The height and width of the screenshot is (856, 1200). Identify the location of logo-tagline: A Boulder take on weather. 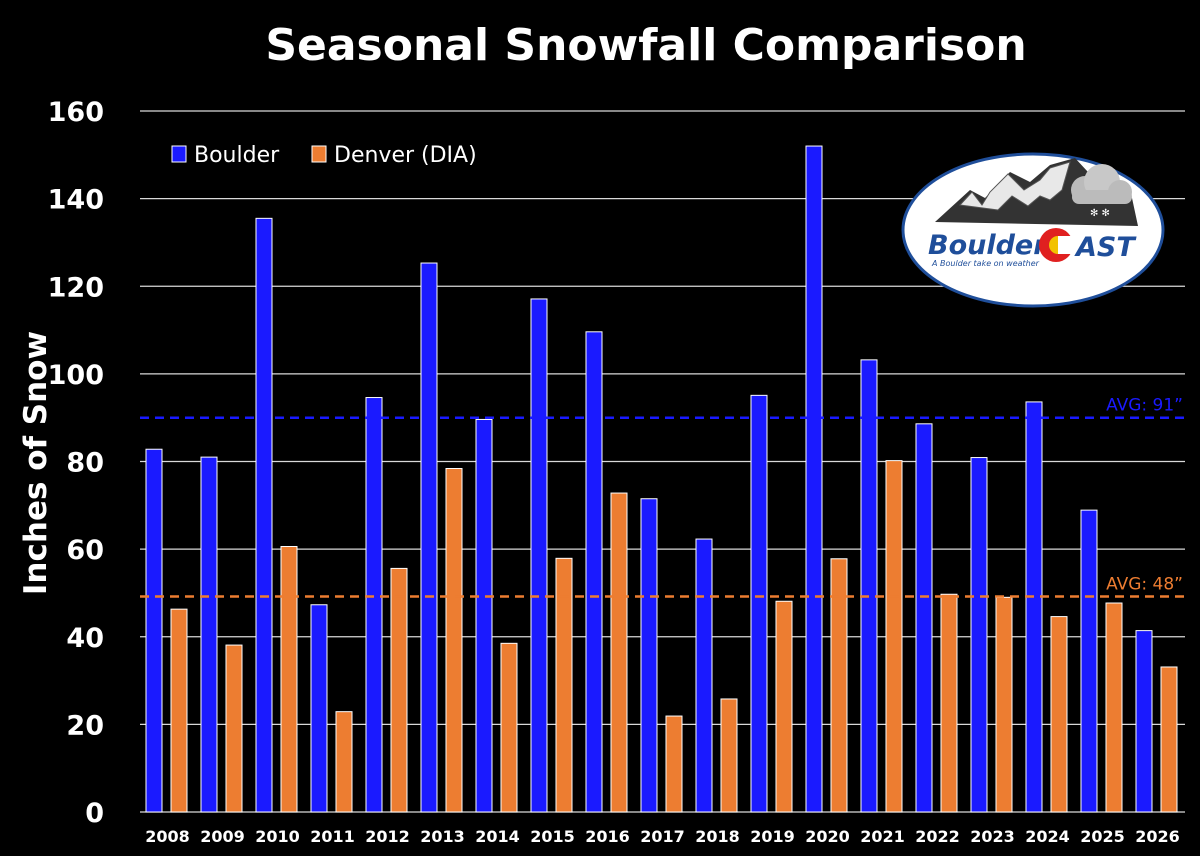
(985, 263).